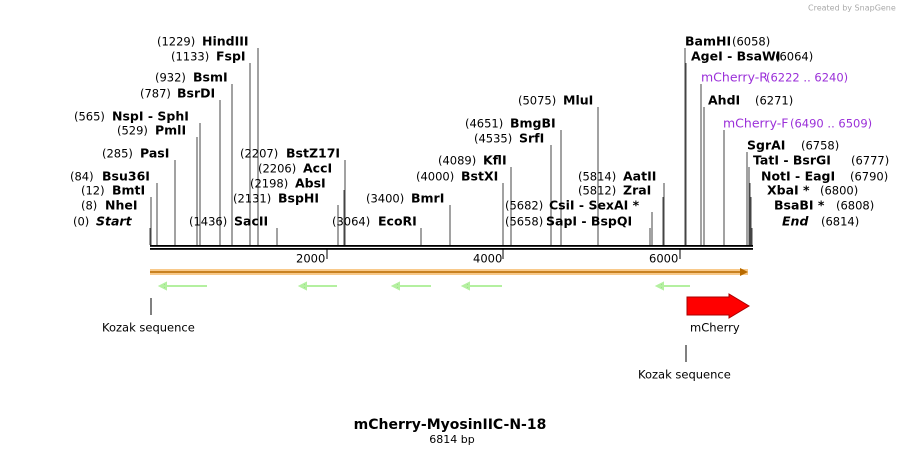 This screenshot has width=904, height=456. I want to click on site-position: (2131), so click(252, 199).